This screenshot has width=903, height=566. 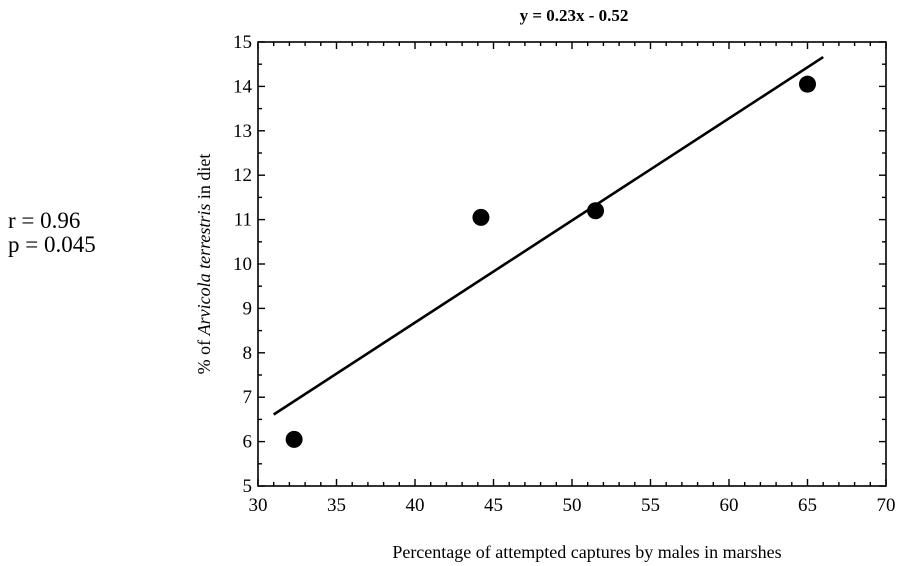 I want to click on x-tick-label: 60, so click(x=729, y=505).